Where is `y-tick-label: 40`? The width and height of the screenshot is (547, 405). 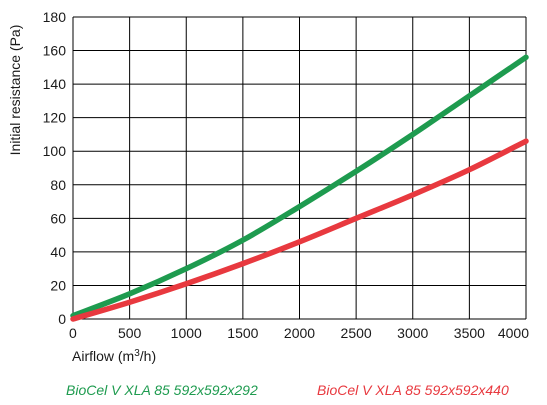 y-tick-label: 40 is located at coordinates (58, 252).